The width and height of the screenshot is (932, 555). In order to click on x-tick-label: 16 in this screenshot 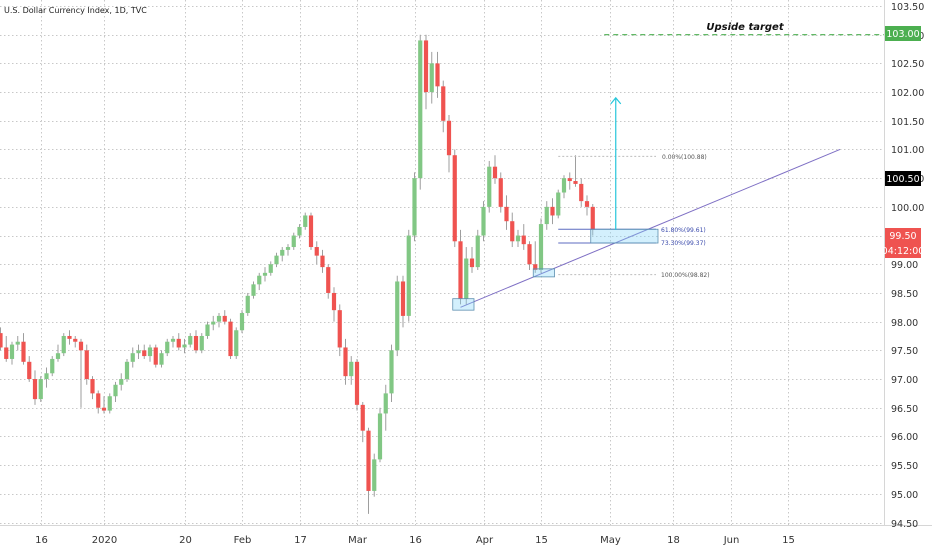, I will do `click(41, 540)`.